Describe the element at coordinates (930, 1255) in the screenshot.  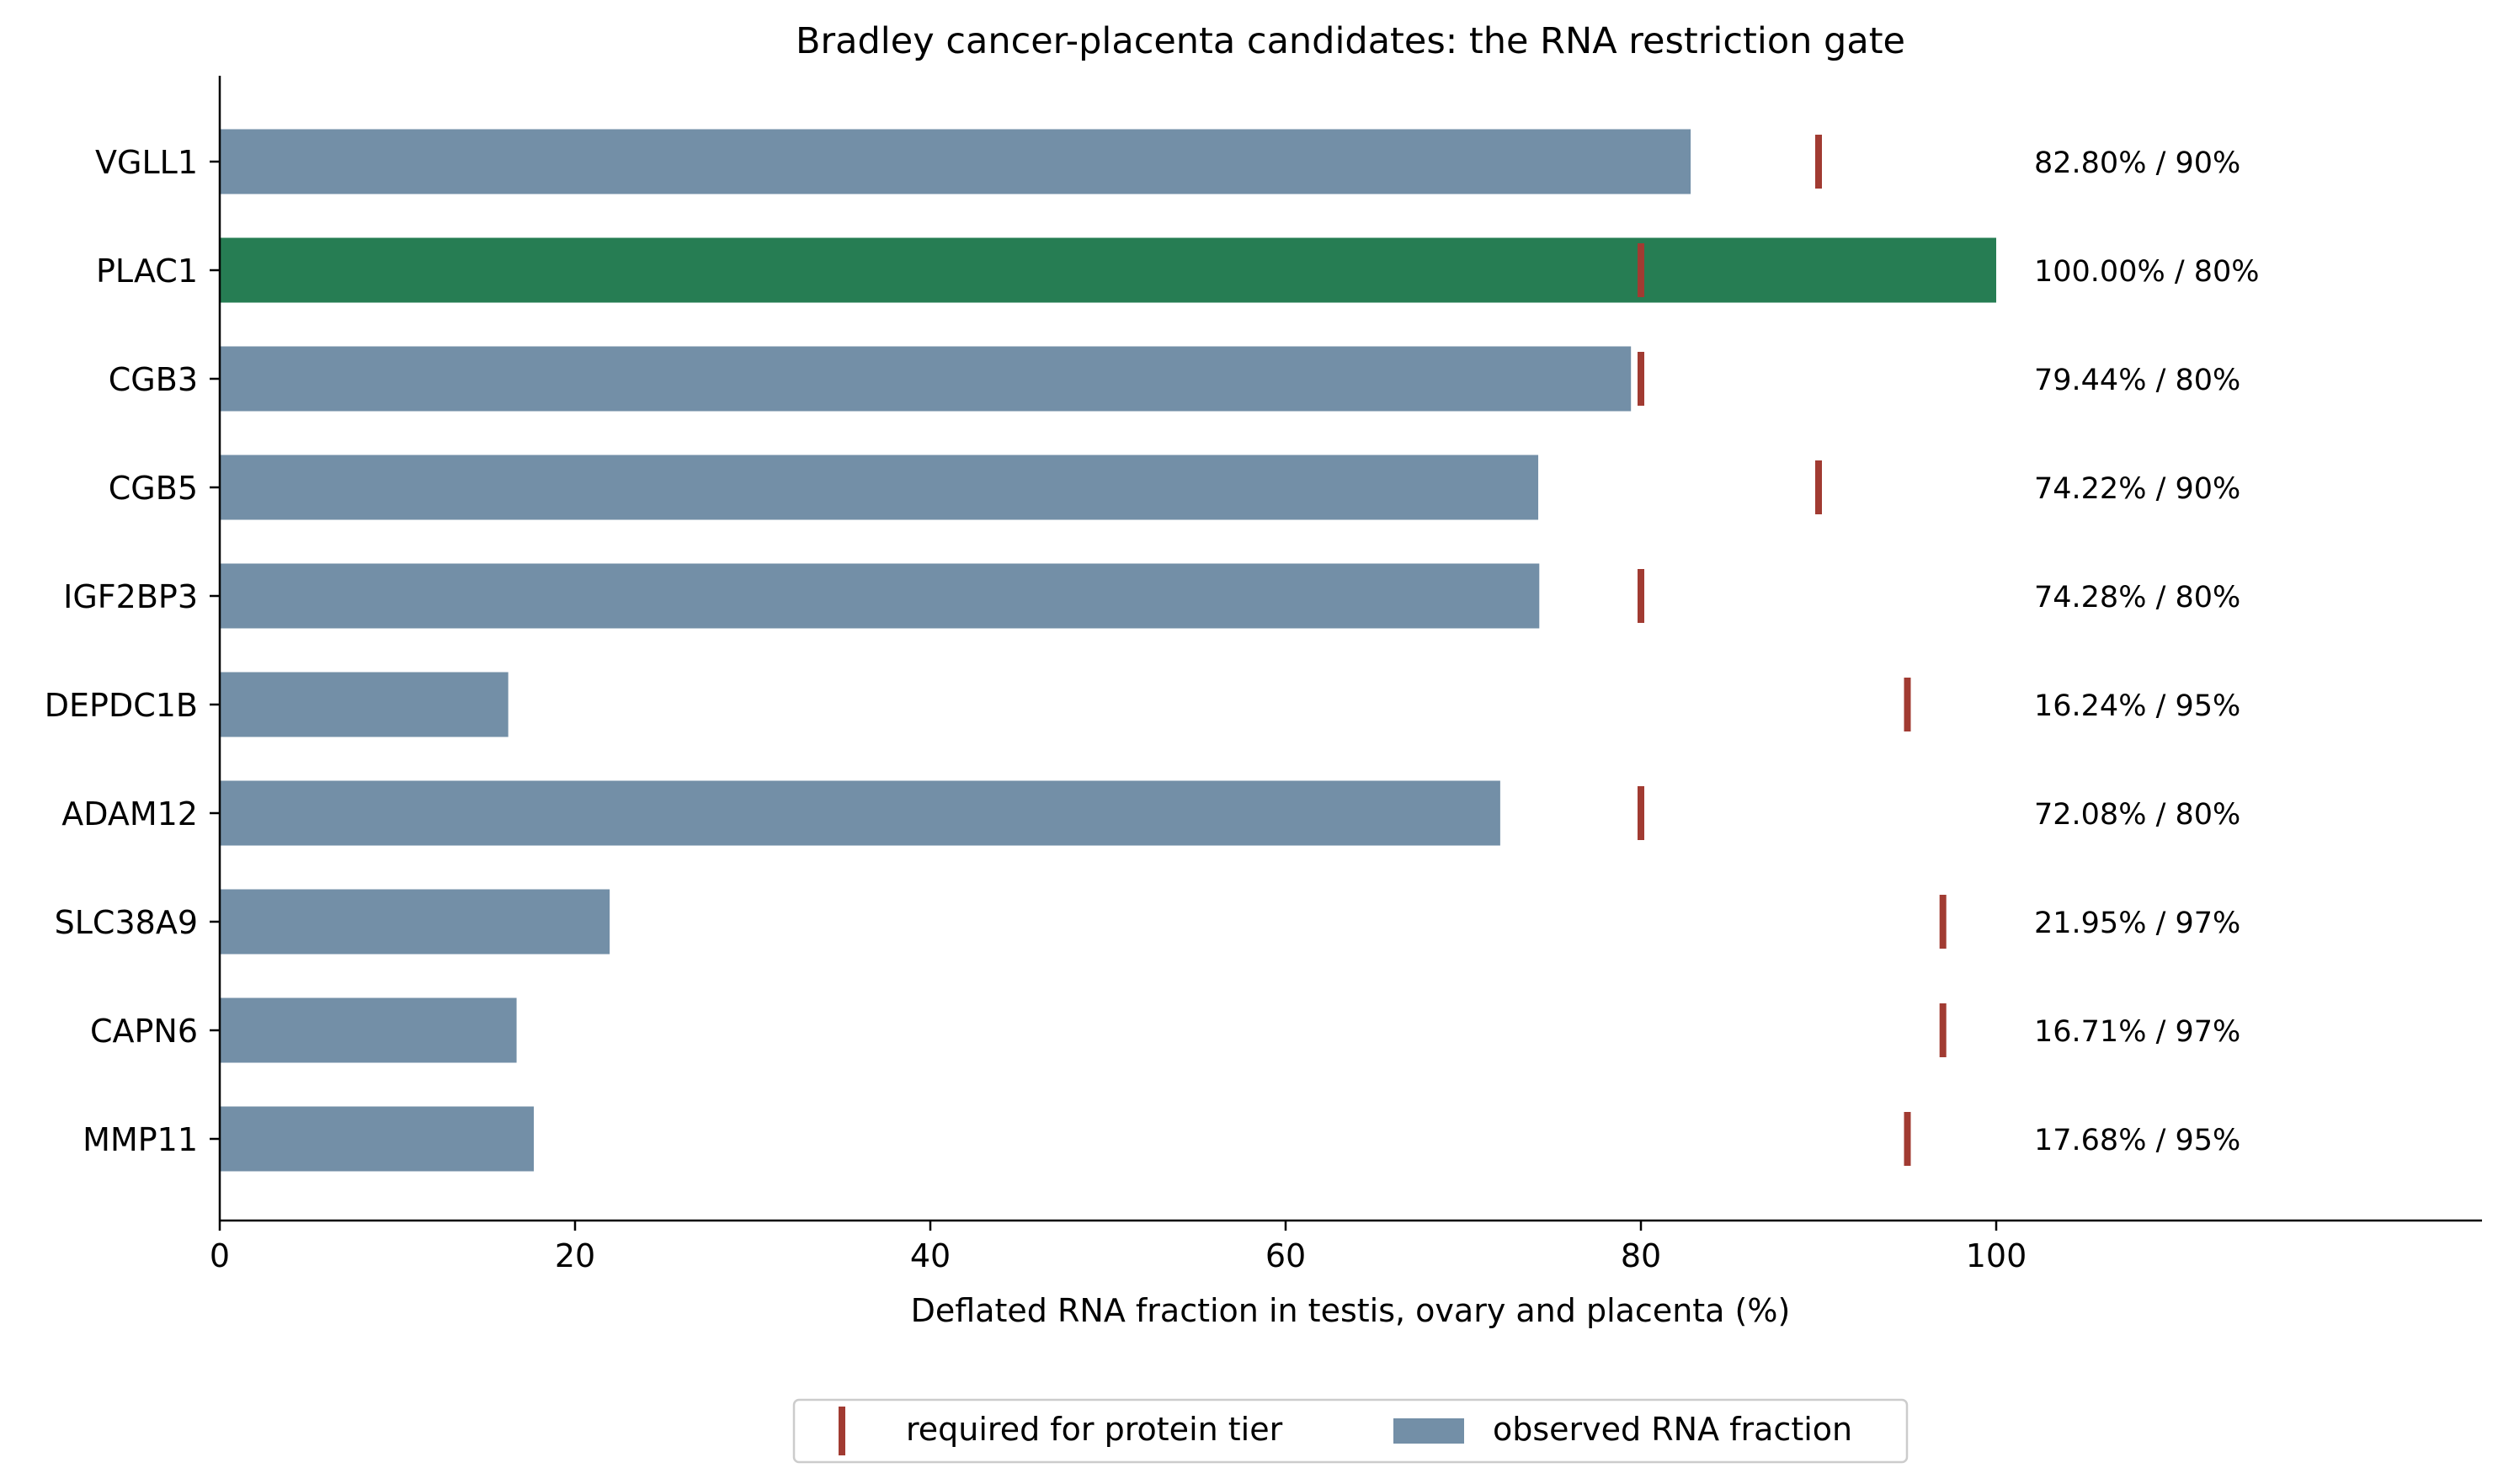
I see `x-tick-label-40: 40` at that location.